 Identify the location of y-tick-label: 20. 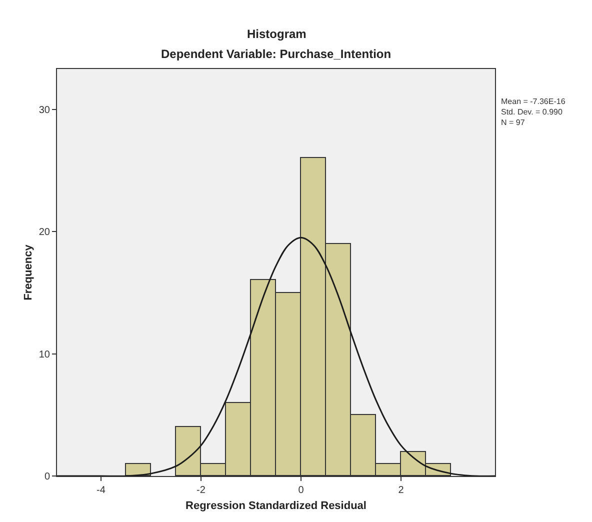
(44, 232).